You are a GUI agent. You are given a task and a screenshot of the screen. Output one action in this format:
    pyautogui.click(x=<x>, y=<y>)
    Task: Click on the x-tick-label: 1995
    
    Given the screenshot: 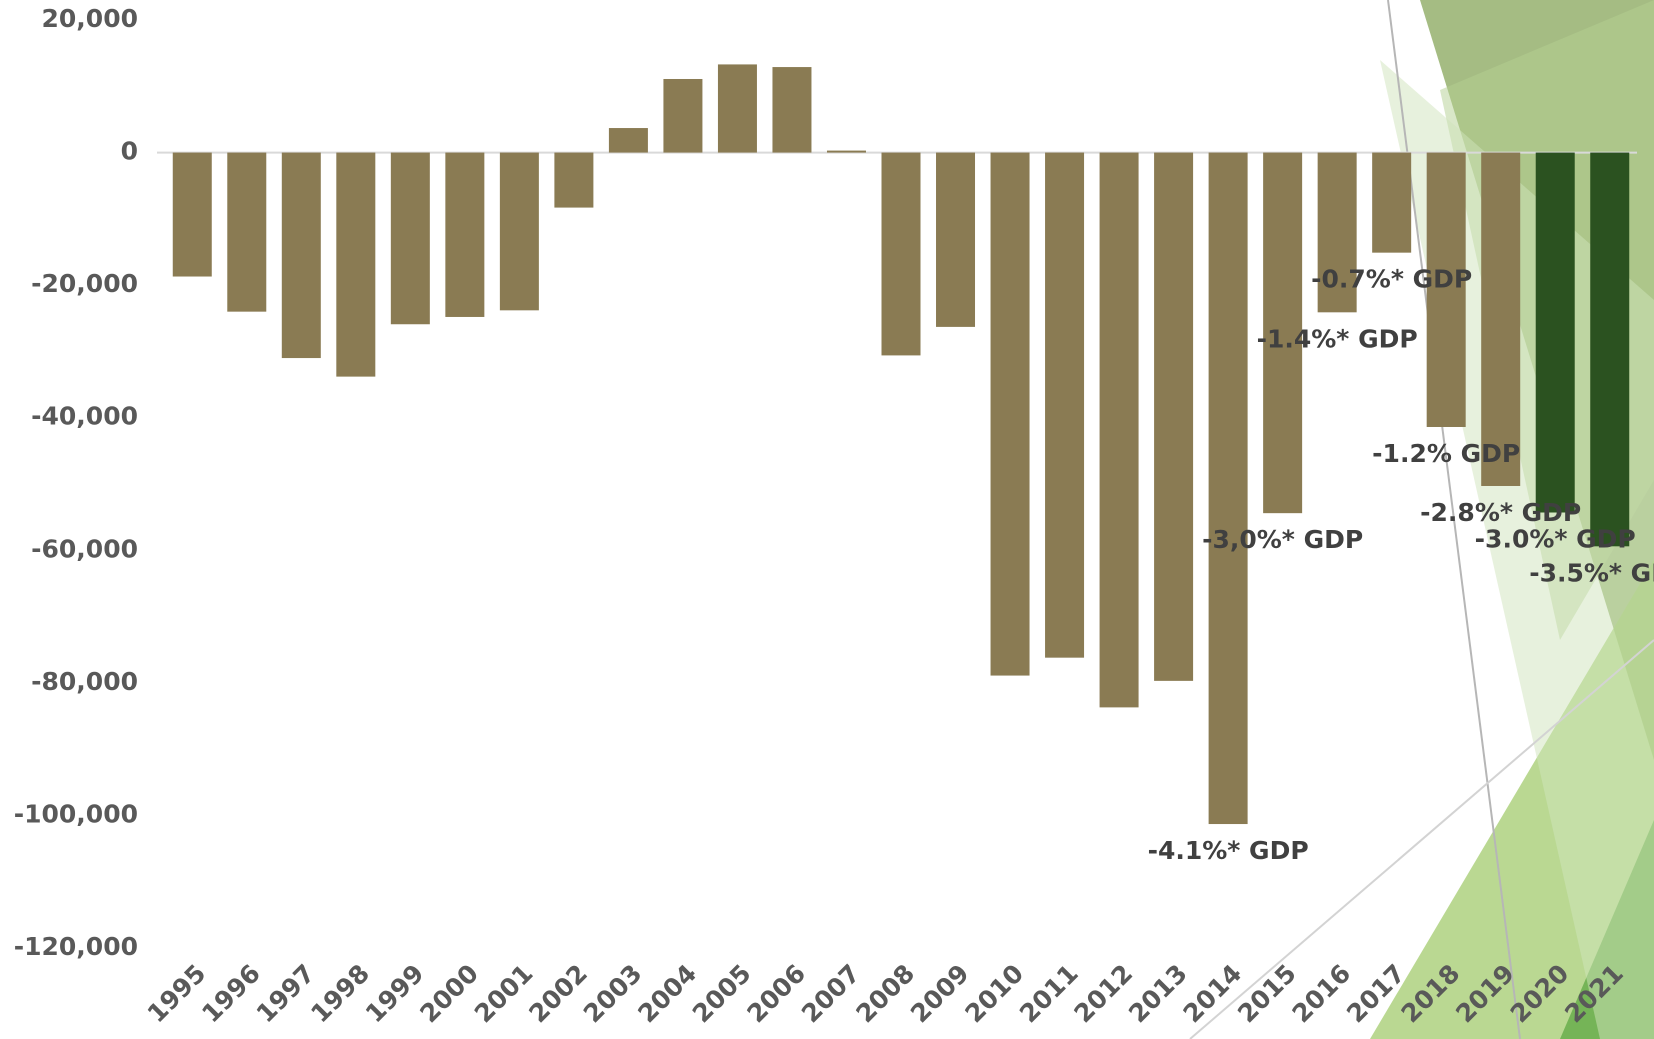 What is the action you would take?
    pyautogui.click(x=177, y=994)
    